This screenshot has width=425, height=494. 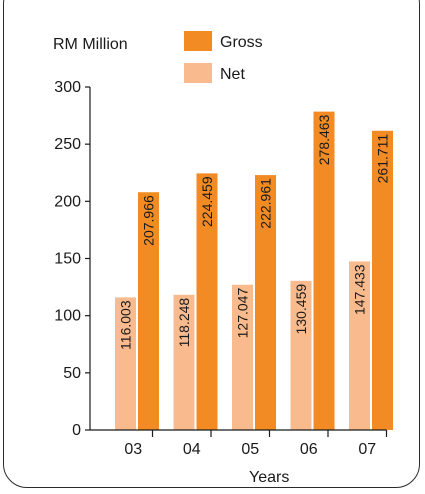 What do you see at coordinates (241, 42) in the screenshot?
I see `legend-label-gross: Gross` at bounding box center [241, 42].